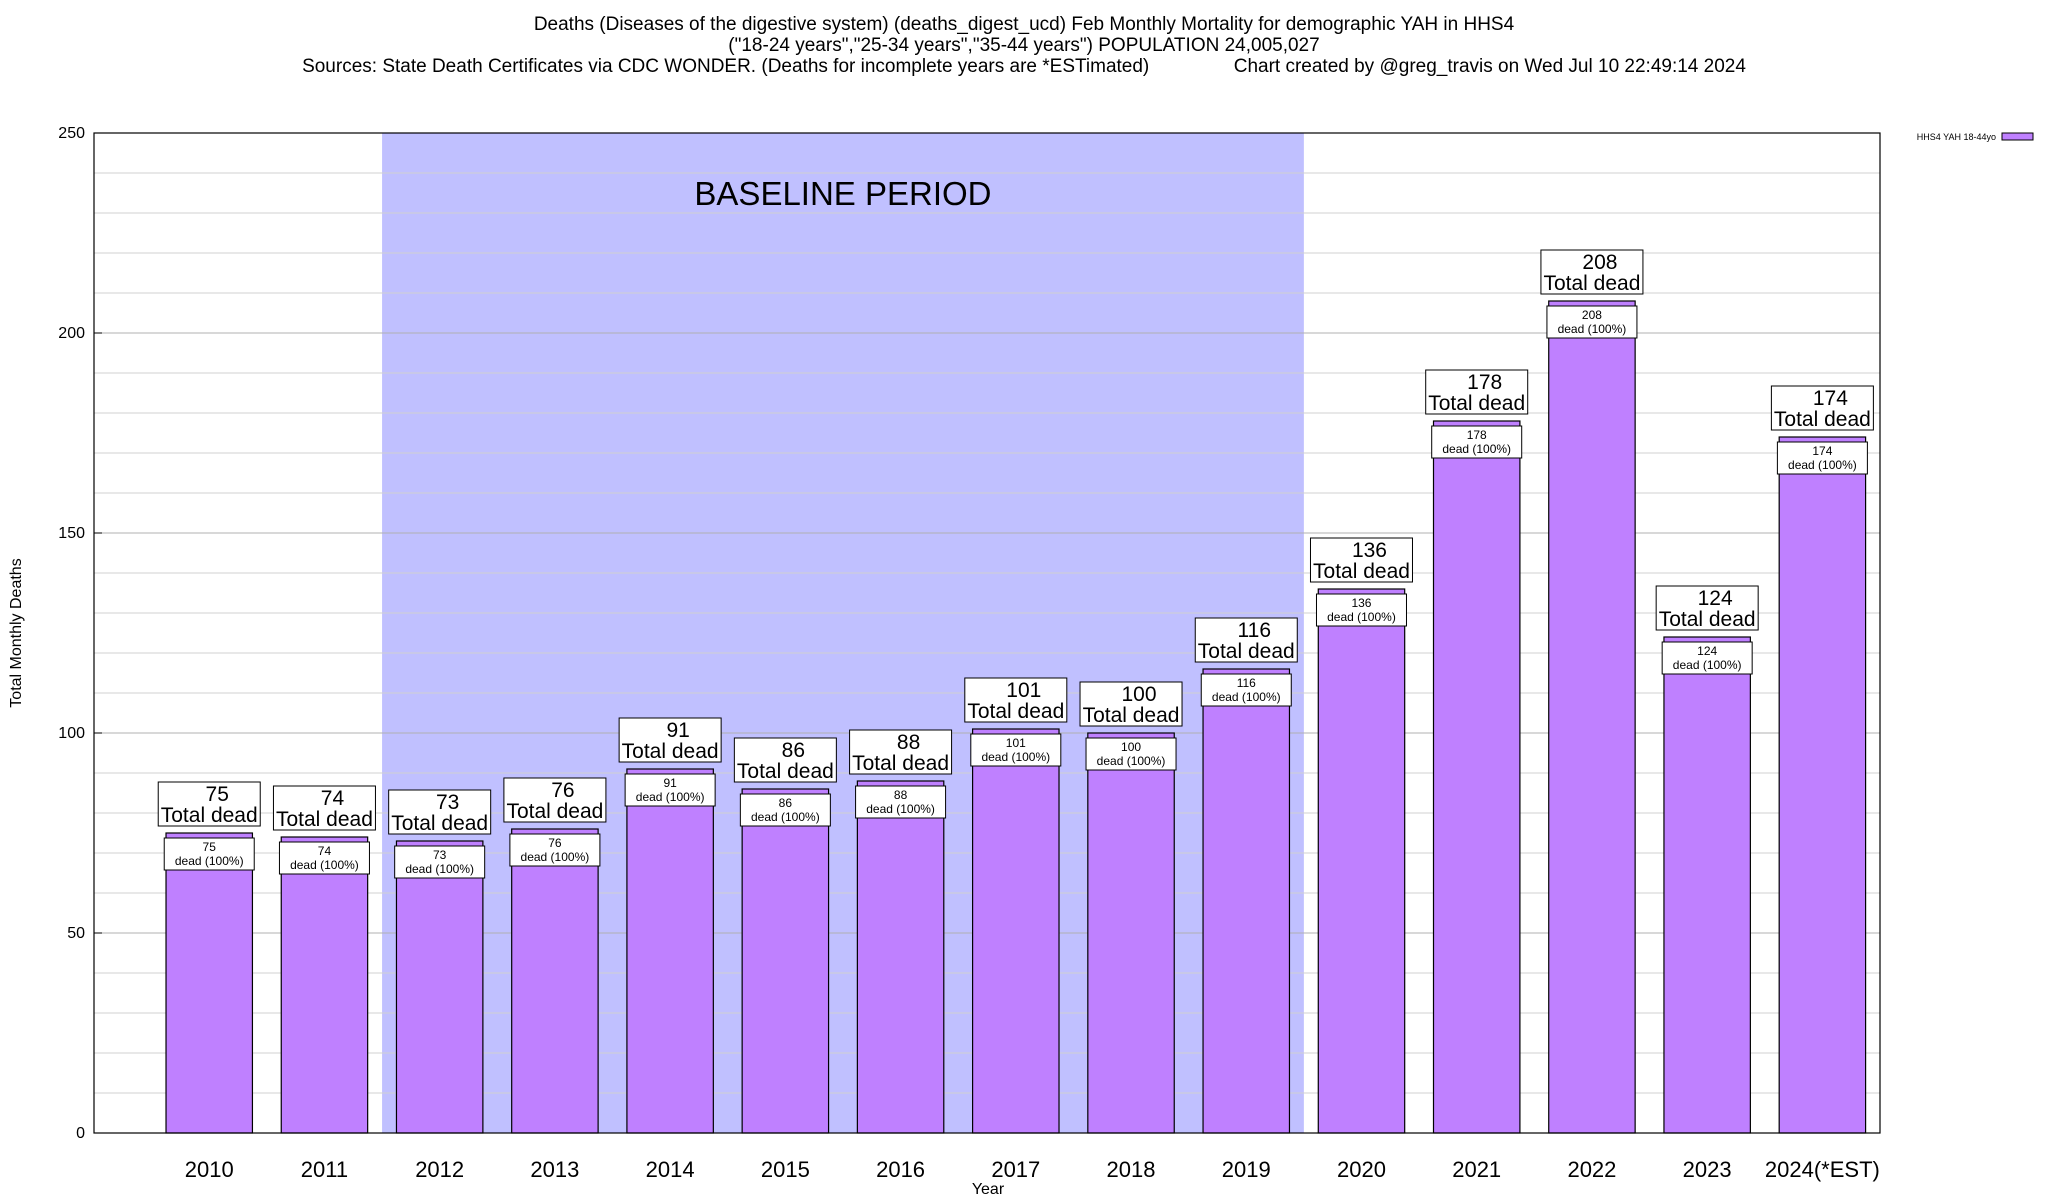 The image size is (2048, 1200). Describe the element at coordinates (1707, 651) in the screenshot. I see `bar-inner-value: 124` at that location.